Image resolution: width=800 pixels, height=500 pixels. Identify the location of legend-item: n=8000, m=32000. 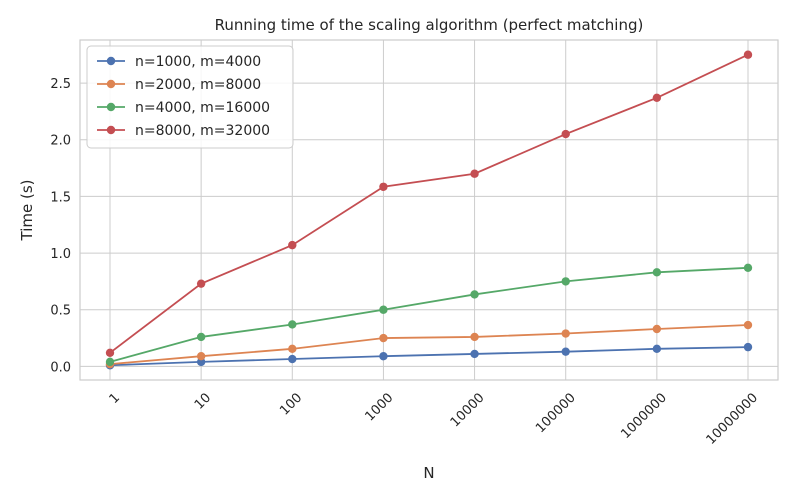
(183, 131).